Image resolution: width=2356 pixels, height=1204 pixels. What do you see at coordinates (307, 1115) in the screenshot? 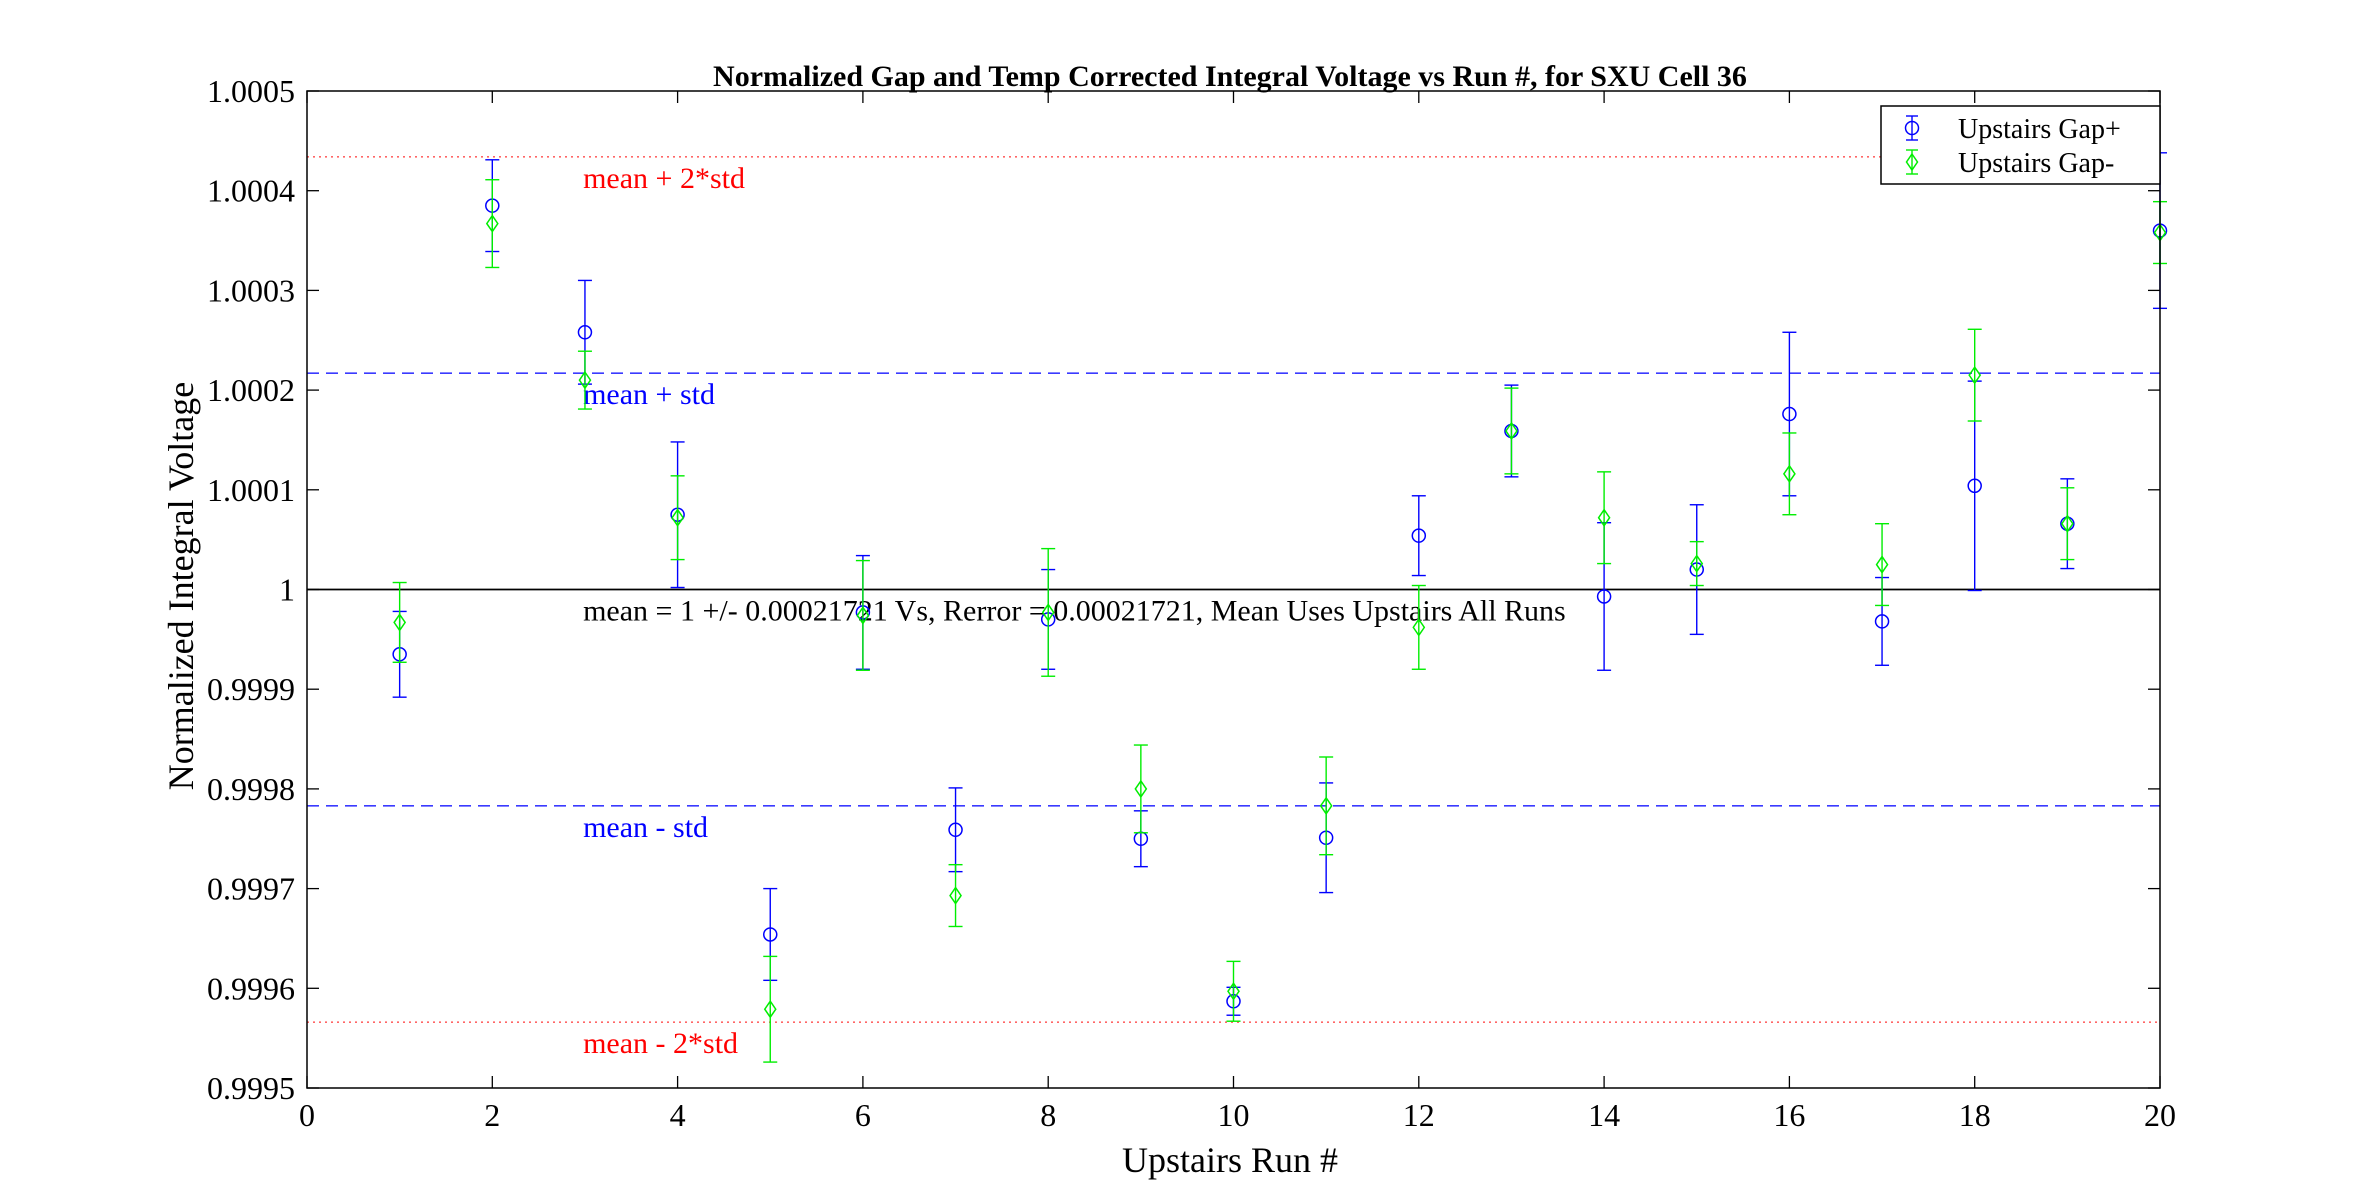
I see `x-tick-label: 0` at bounding box center [307, 1115].